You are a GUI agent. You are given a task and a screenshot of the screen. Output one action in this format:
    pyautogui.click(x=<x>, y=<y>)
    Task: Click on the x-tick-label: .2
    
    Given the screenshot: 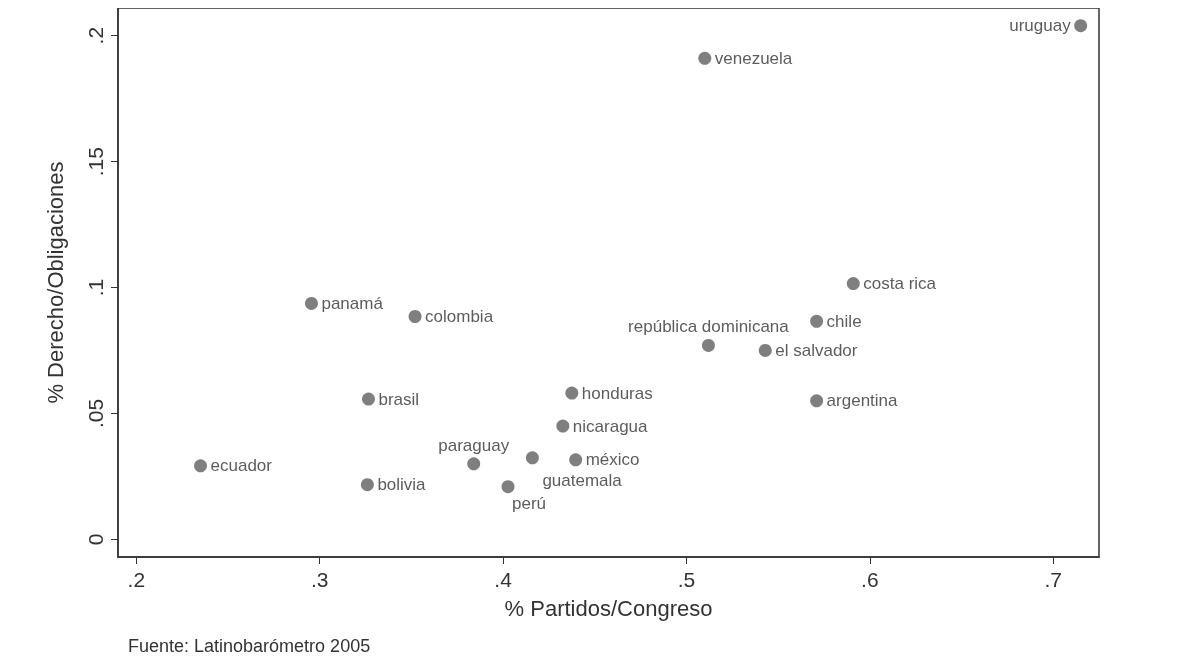 What is the action you would take?
    pyautogui.click(x=136, y=579)
    